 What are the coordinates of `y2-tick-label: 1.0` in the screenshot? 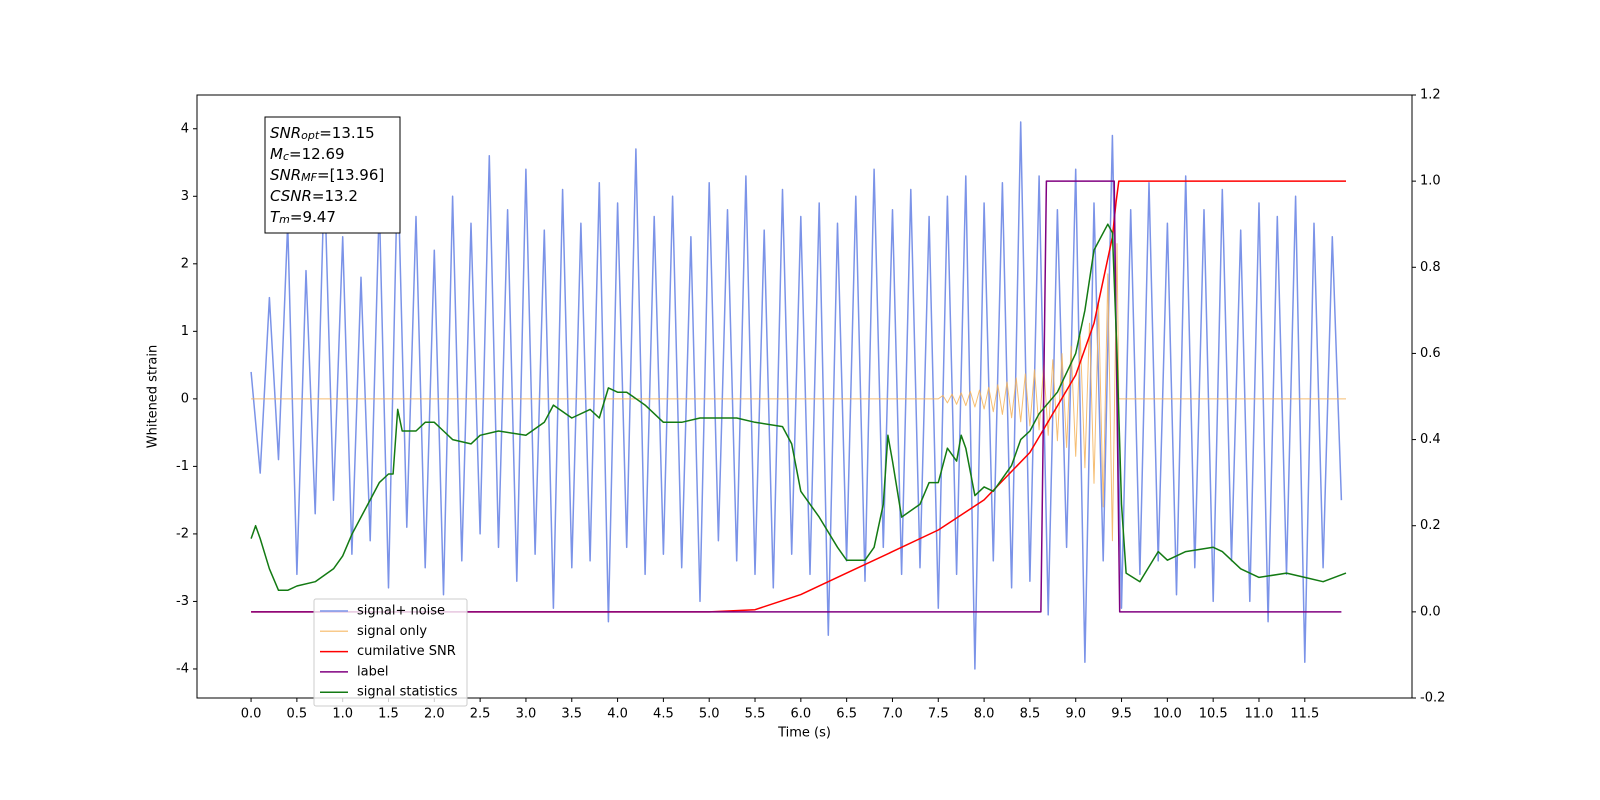 It's located at (1430, 181).